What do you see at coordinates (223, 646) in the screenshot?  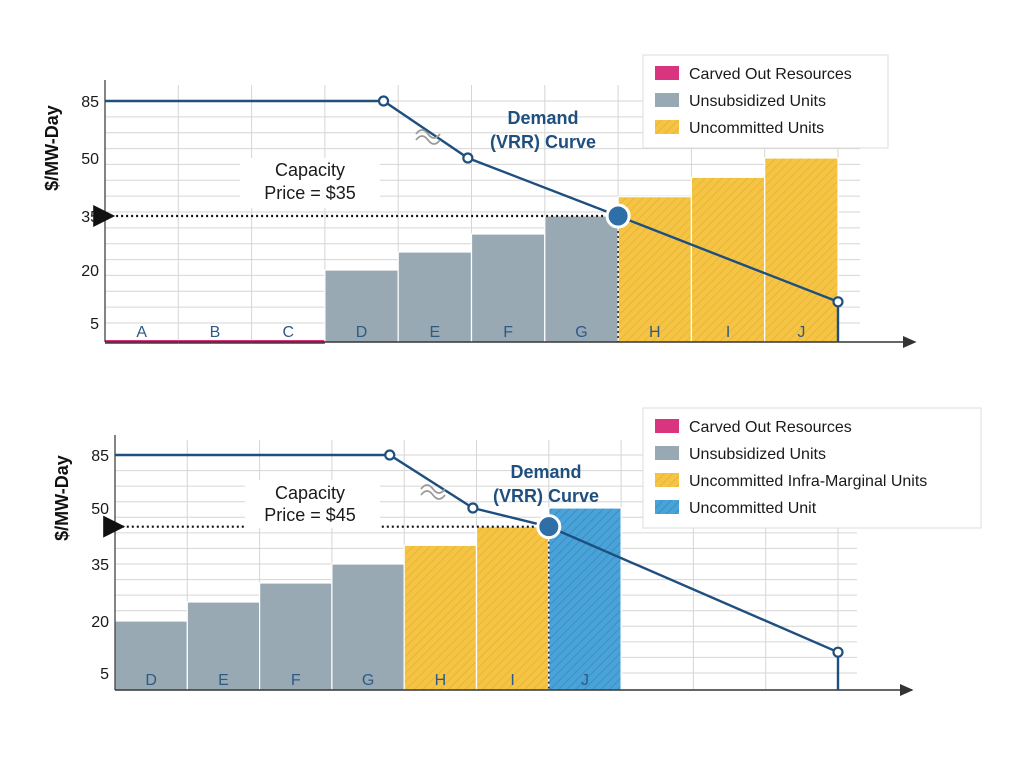 I see `bar-e` at bounding box center [223, 646].